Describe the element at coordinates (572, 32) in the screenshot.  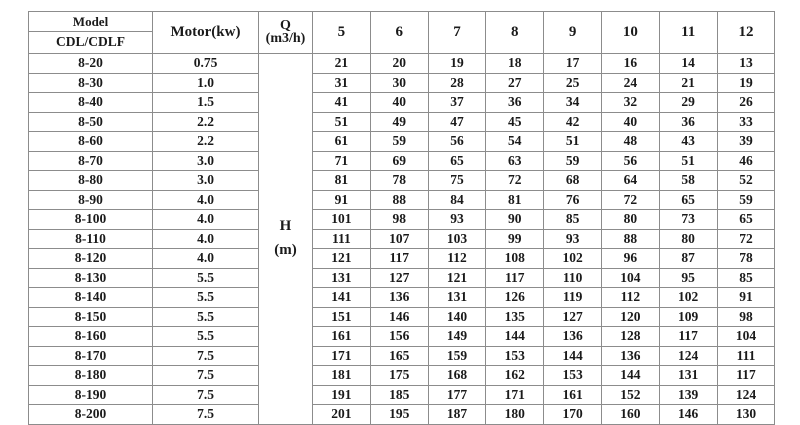
I see `header-flow-col-4: 9` at that location.